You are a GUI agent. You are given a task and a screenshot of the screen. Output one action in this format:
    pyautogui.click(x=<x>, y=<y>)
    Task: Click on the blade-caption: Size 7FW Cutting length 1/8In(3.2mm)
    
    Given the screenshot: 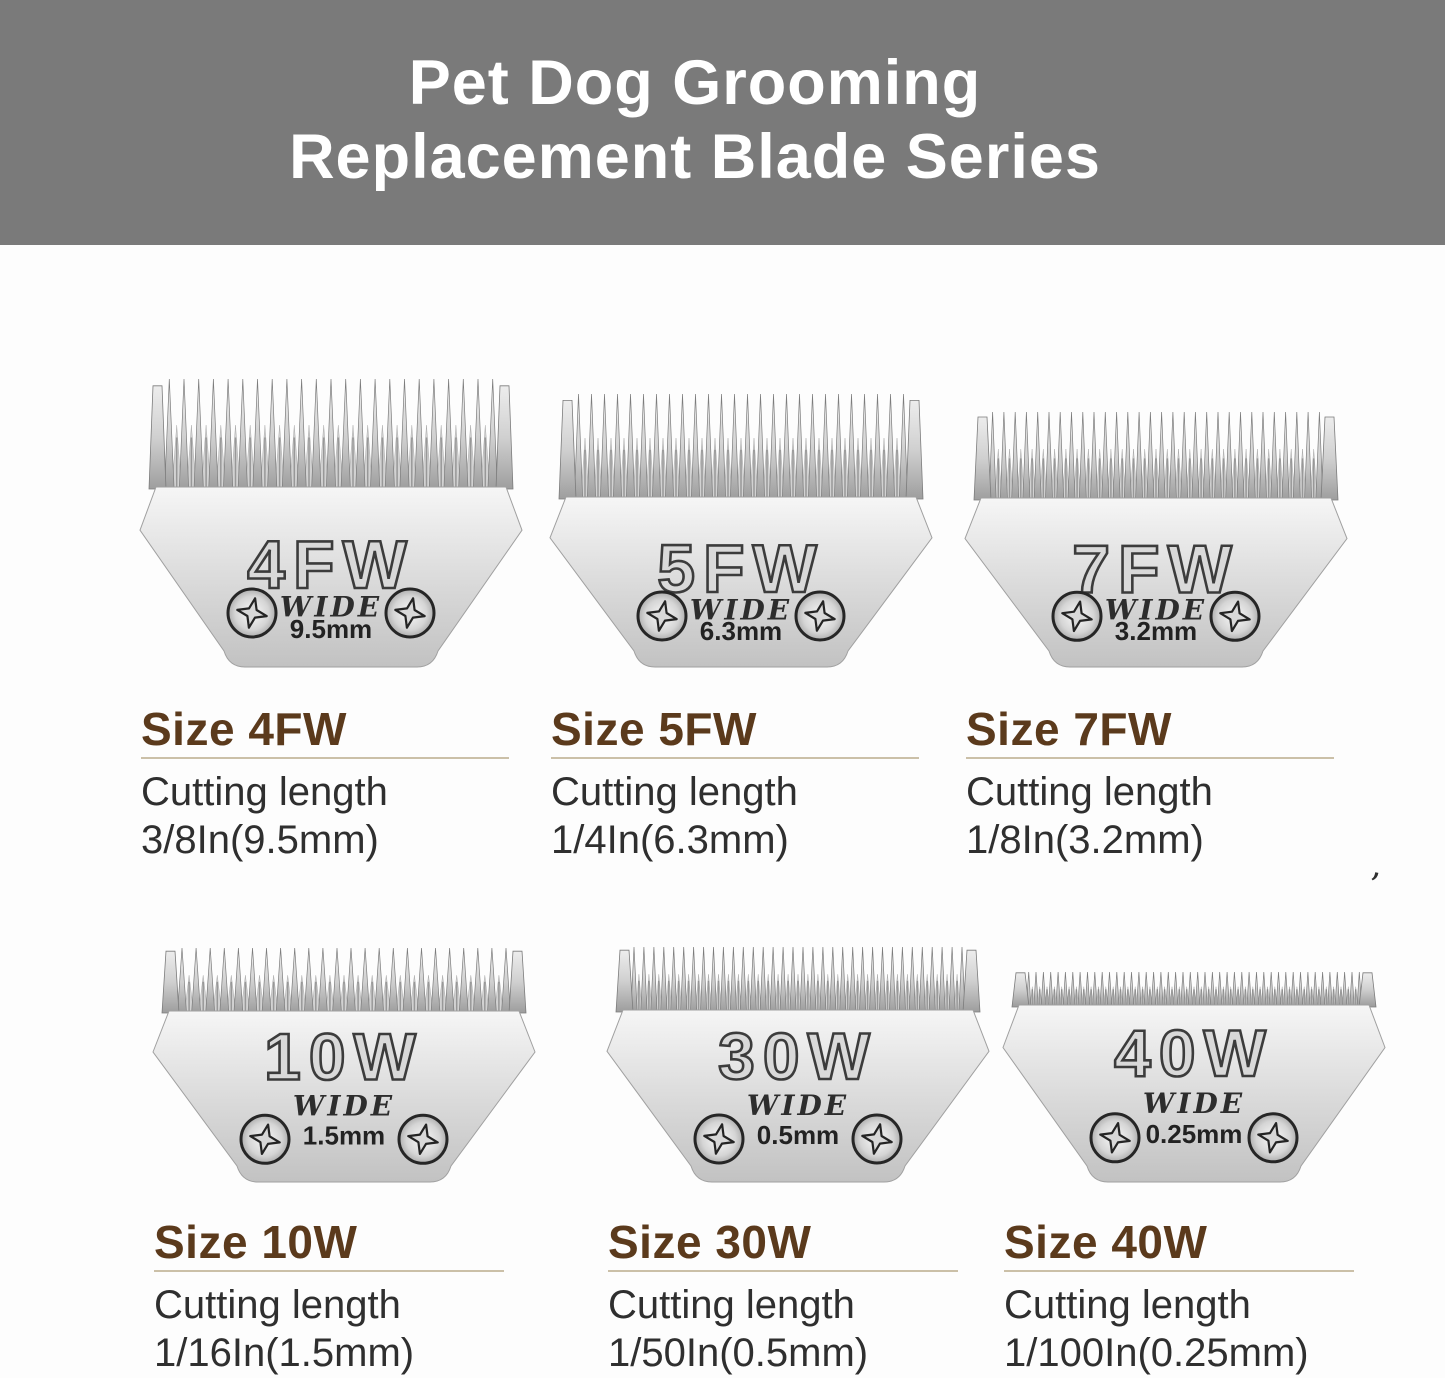 What is the action you would take?
    pyautogui.click(x=1156, y=784)
    